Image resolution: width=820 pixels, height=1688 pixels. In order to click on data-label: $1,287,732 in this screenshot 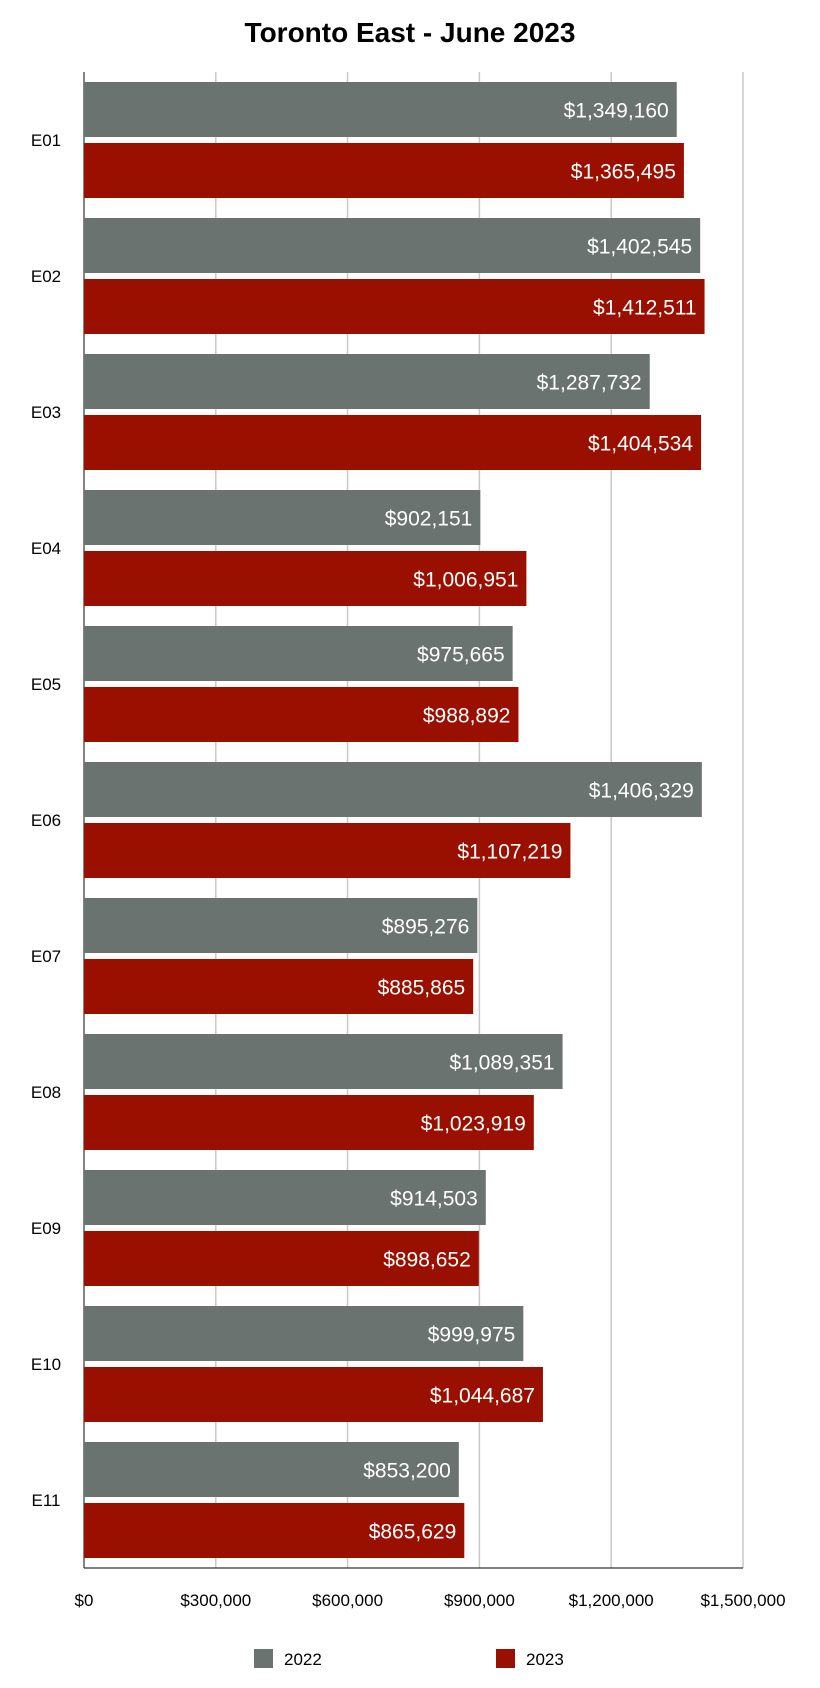, I will do `click(589, 383)`.